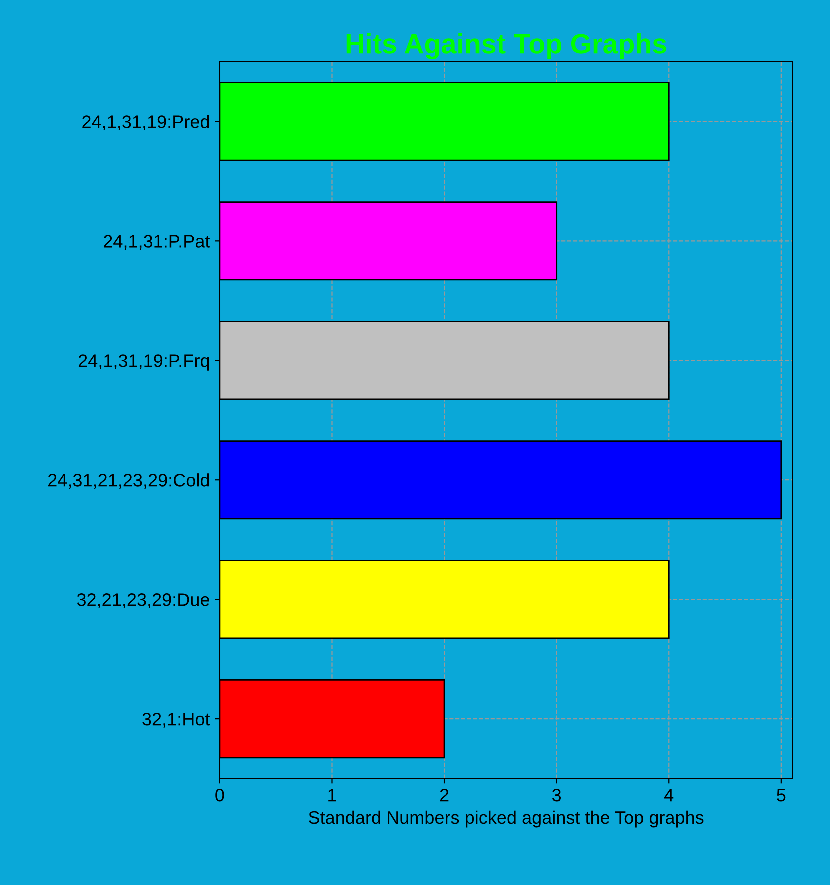 The height and width of the screenshot is (885, 830). What do you see at coordinates (220, 795) in the screenshot?
I see `x-tick-label: 0` at bounding box center [220, 795].